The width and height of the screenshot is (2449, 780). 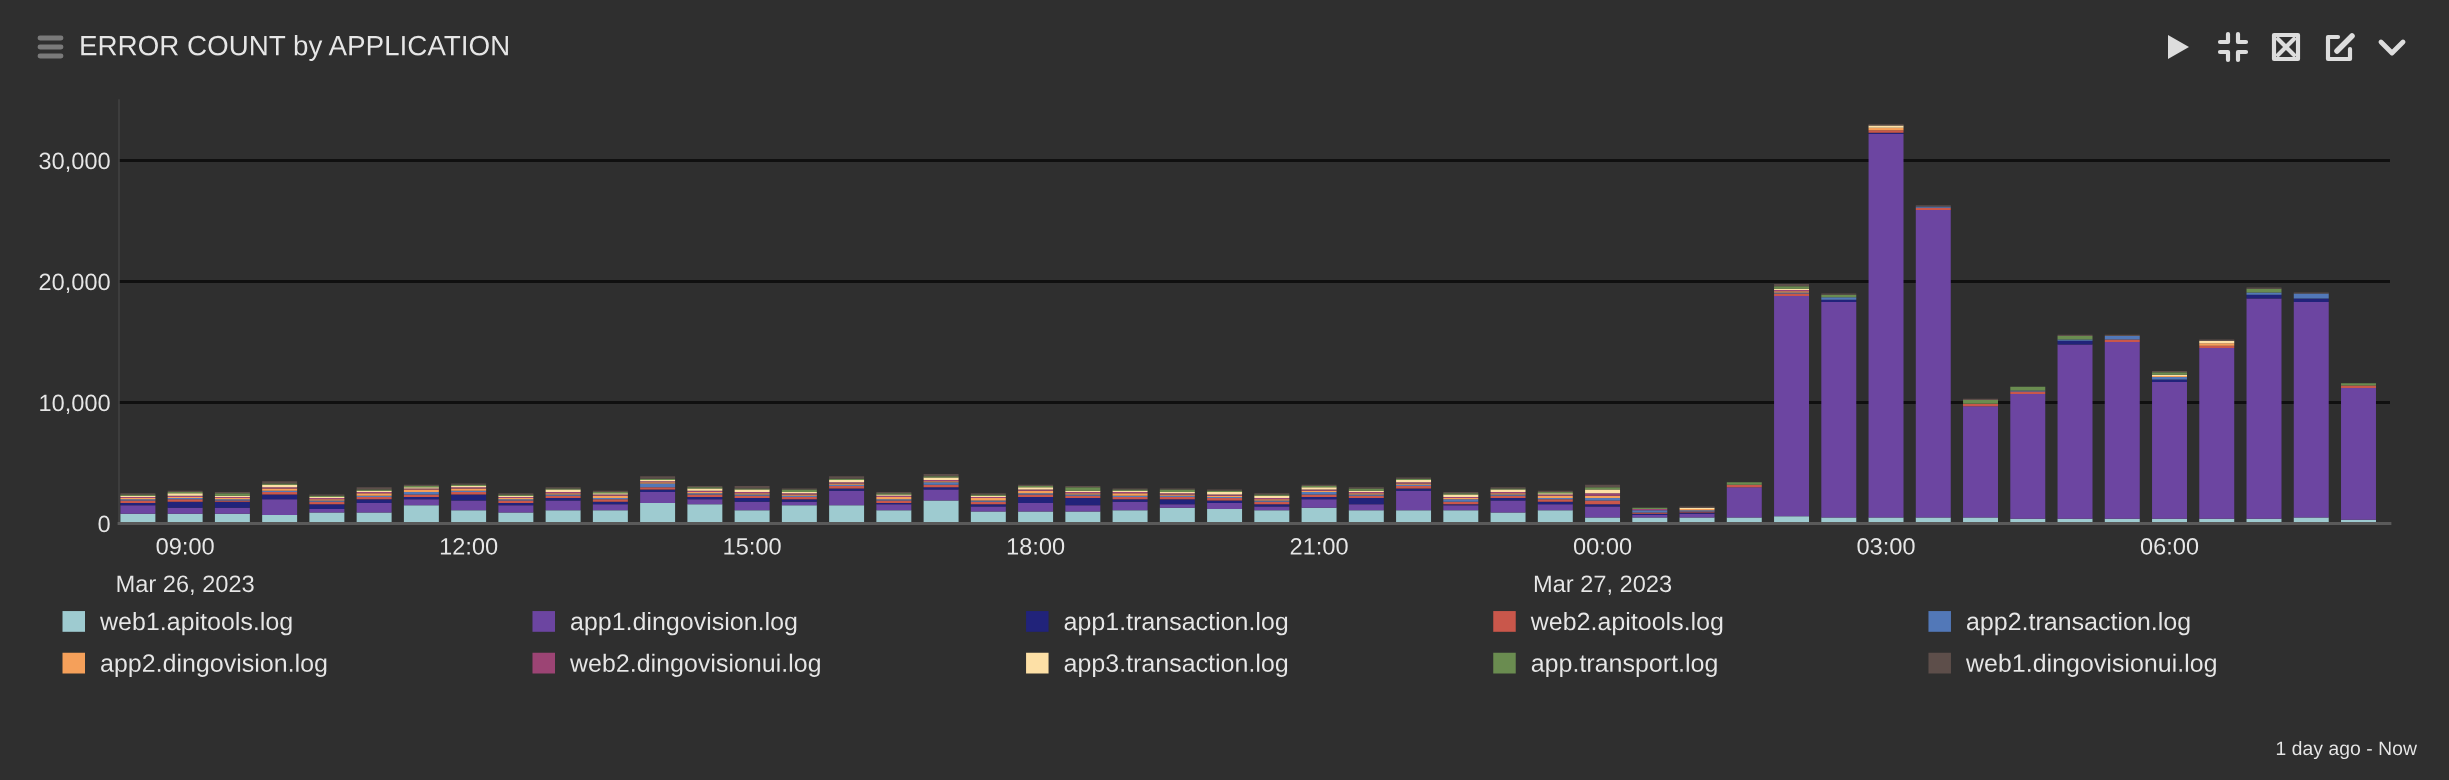 What do you see at coordinates (1626, 623) in the screenshot?
I see `legend-label: web2.apitools.log` at bounding box center [1626, 623].